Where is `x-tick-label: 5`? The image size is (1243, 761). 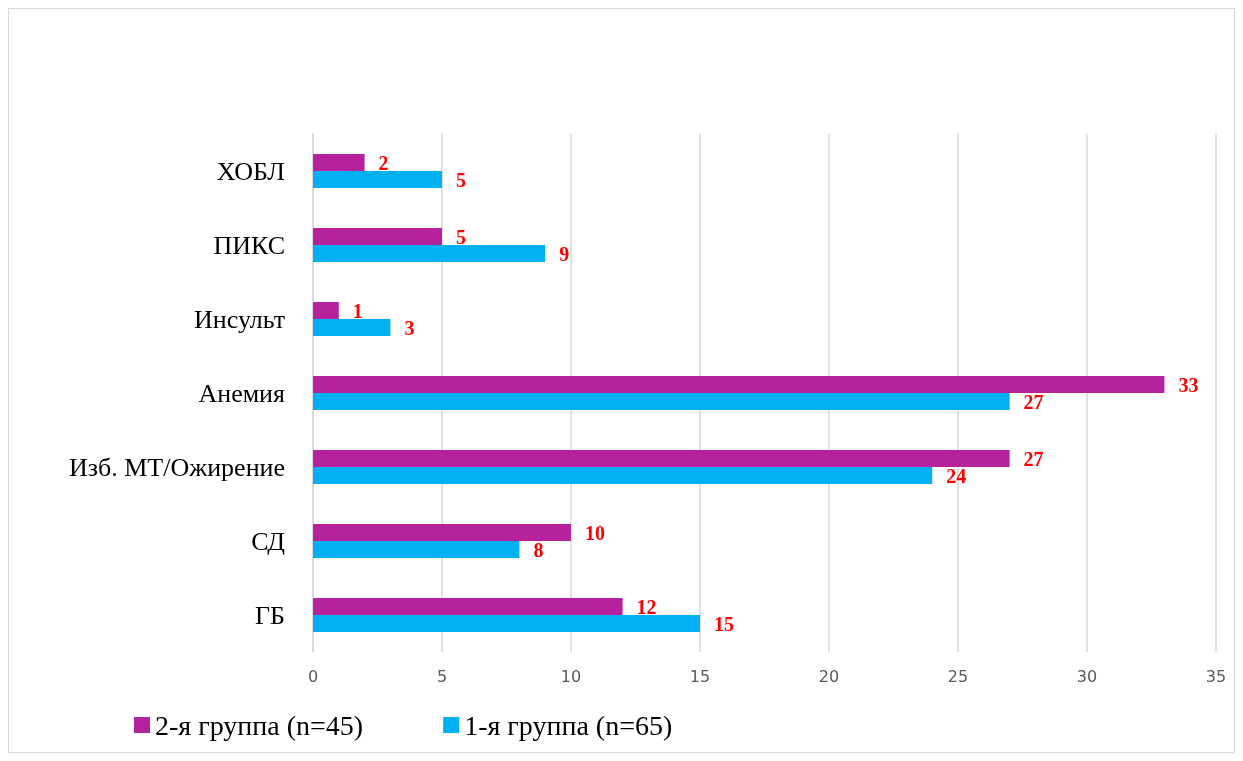
x-tick-label: 5 is located at coordinates (442, 676).